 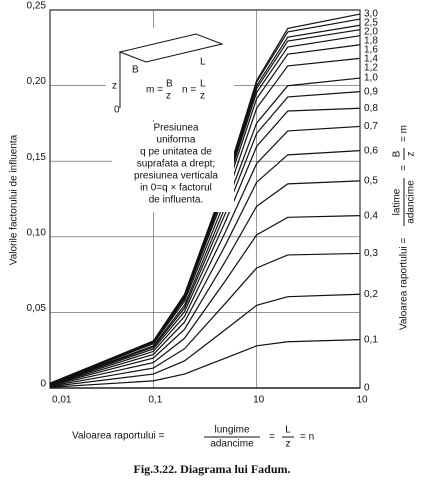 What do you see at coordinates (62, 400) in the screenshot?
I see `x-tick-label: 0,01` at bounding box center [62, 400].